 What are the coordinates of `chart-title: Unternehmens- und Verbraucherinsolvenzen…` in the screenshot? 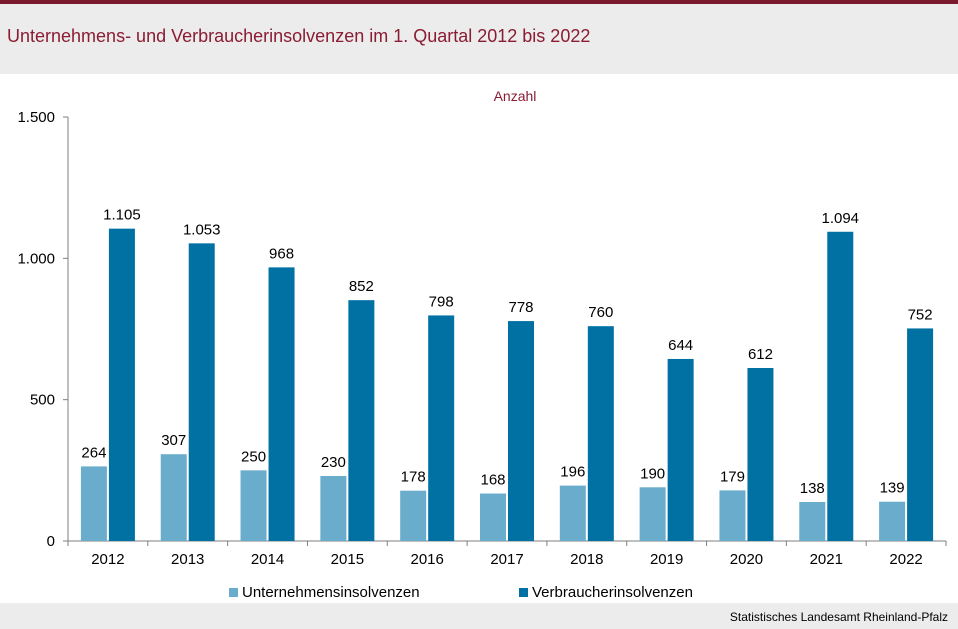 It's located at (299, 36).